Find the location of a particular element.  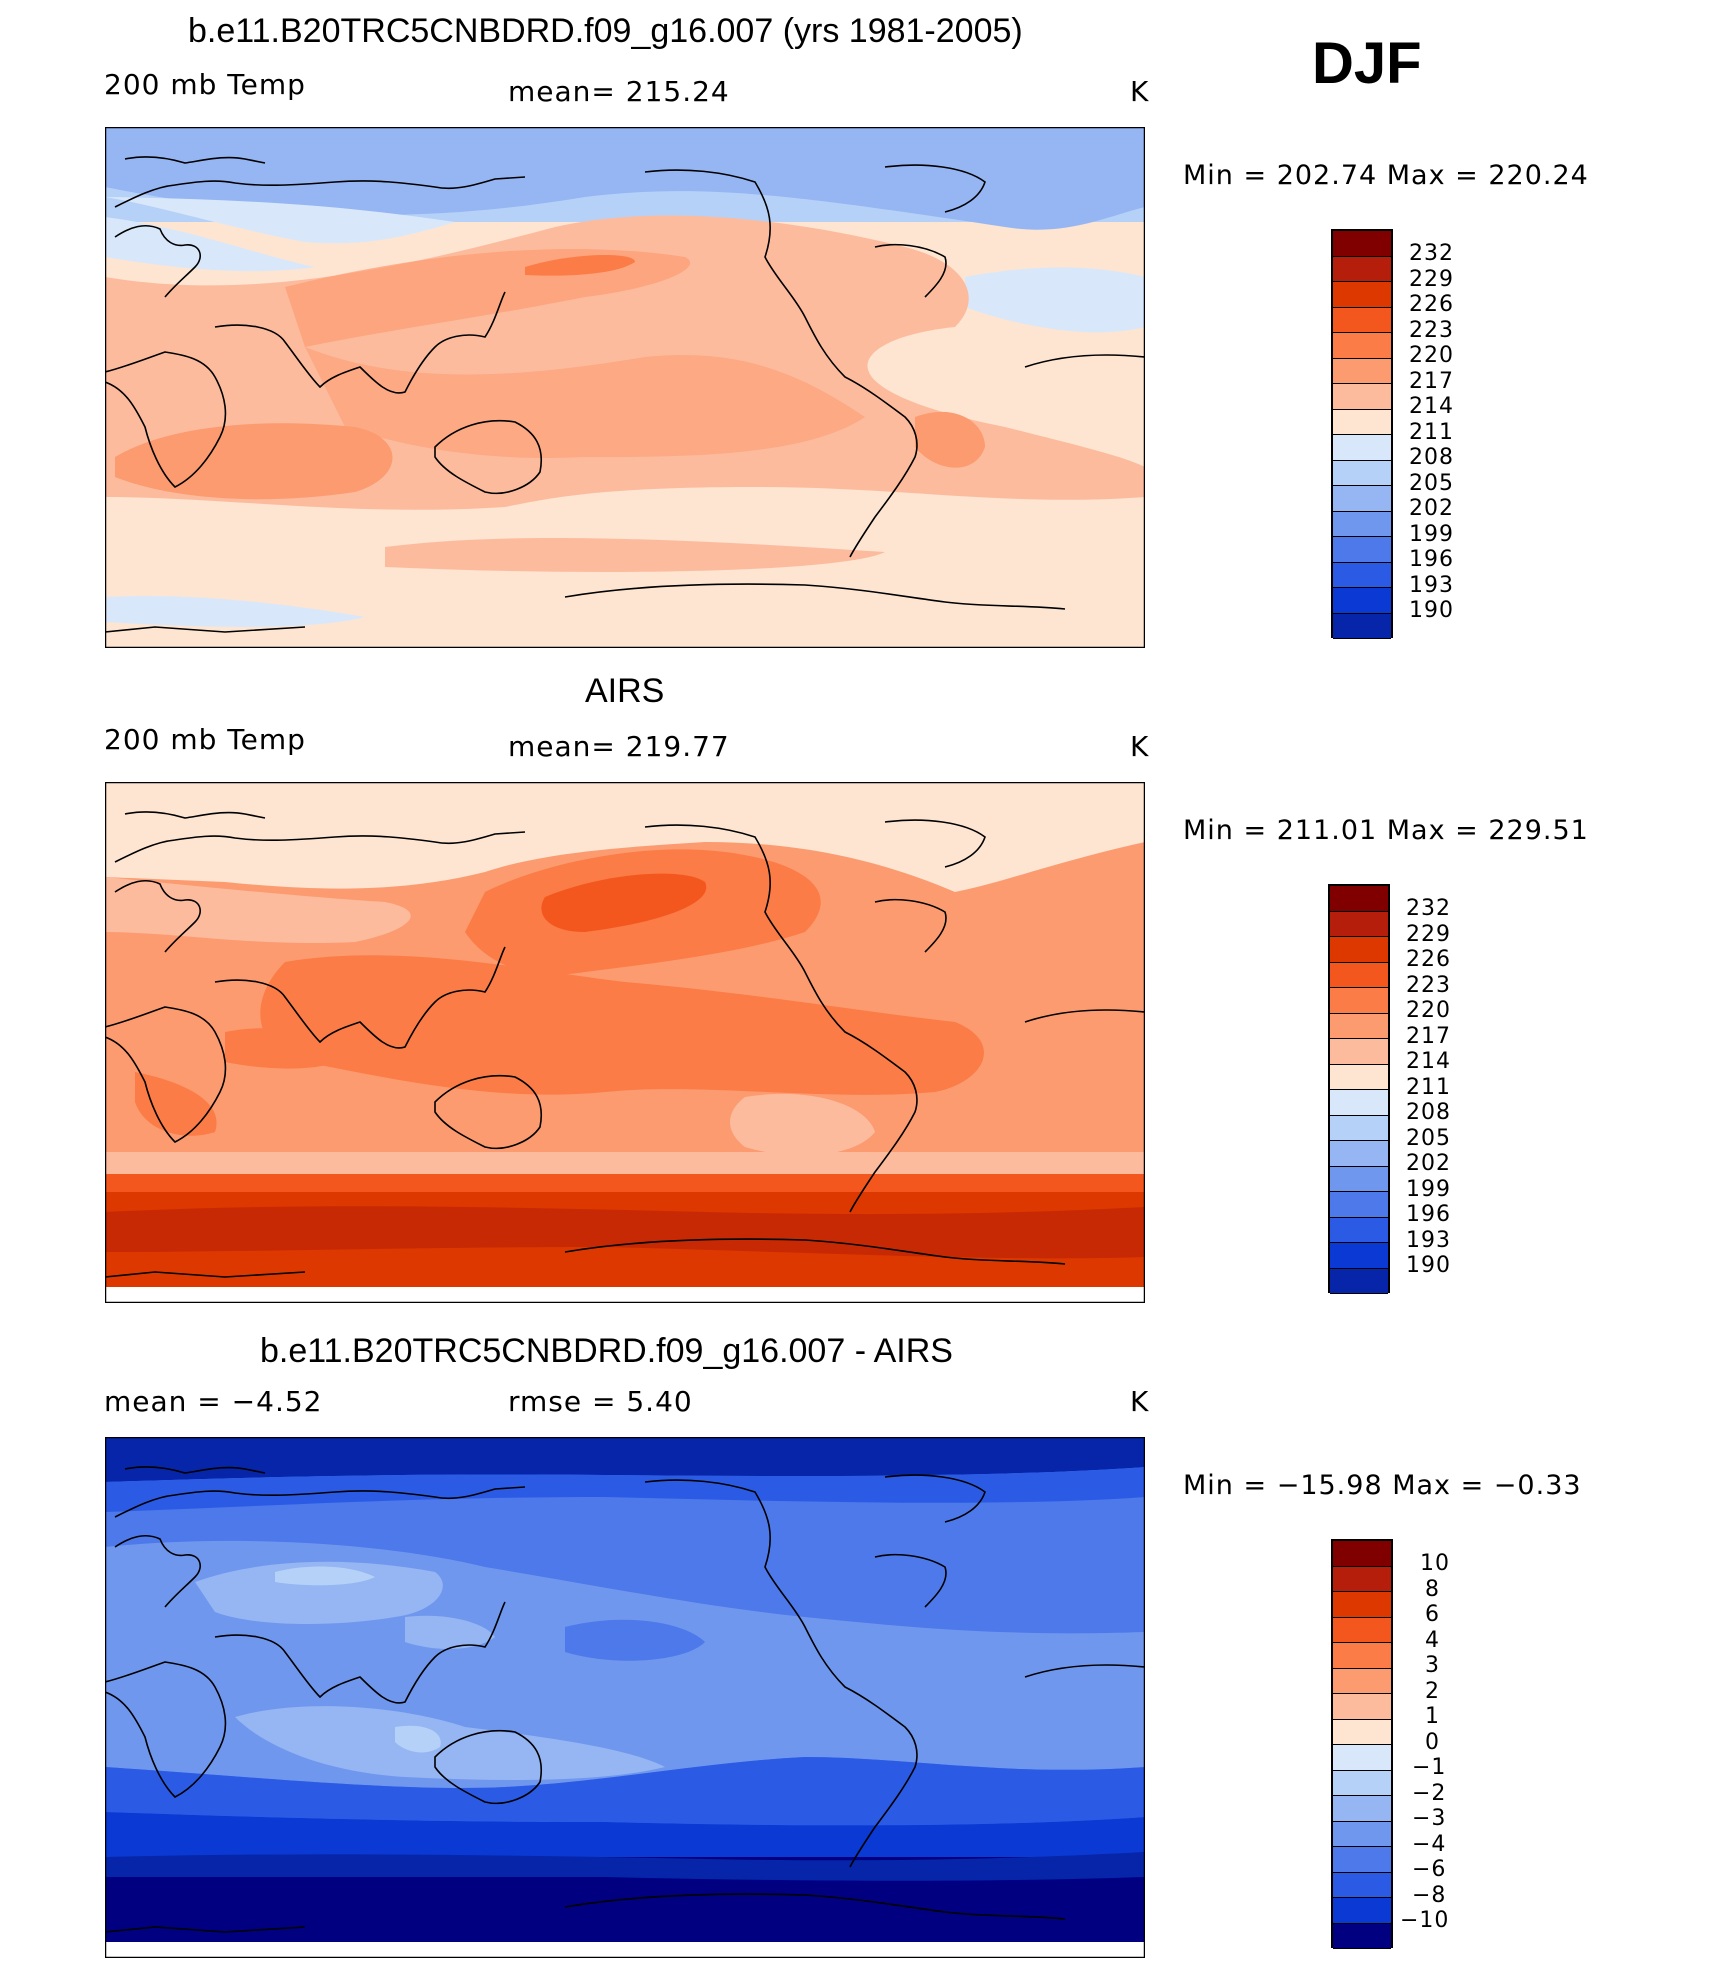

colorbar-tick-label: −8 is located at coordinates (1429, 1895).